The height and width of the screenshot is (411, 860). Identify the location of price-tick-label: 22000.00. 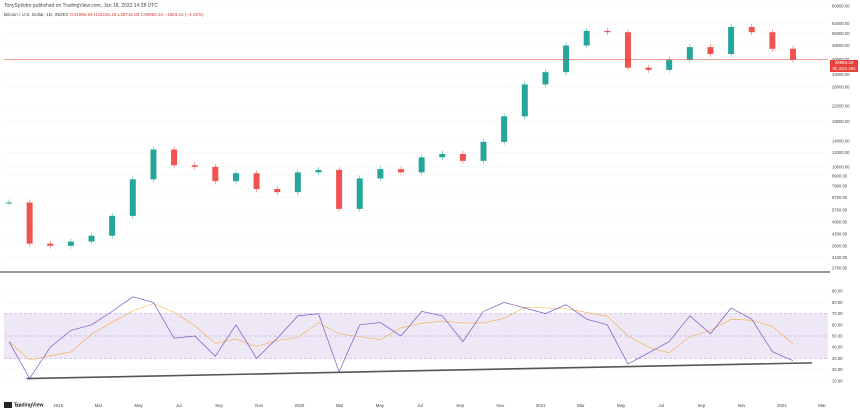
(841, 105).